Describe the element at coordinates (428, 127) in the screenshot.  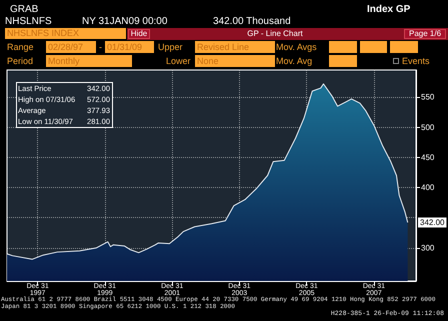
I see `y-tick-label: 500` at that location.